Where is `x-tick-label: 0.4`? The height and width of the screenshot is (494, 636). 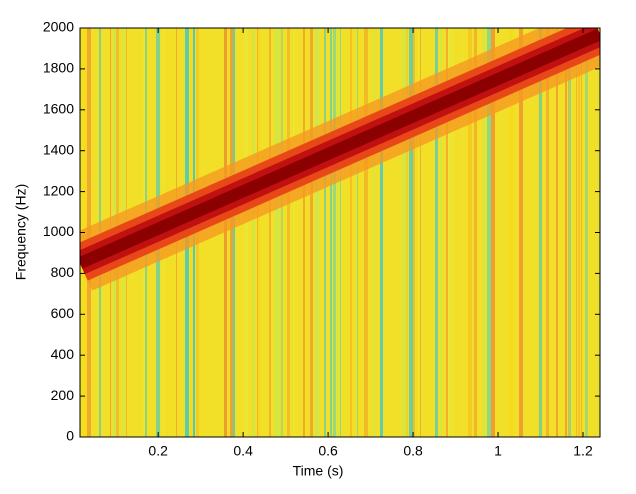 x-tick-label: 0.4 is located at coordinates (243, 451).